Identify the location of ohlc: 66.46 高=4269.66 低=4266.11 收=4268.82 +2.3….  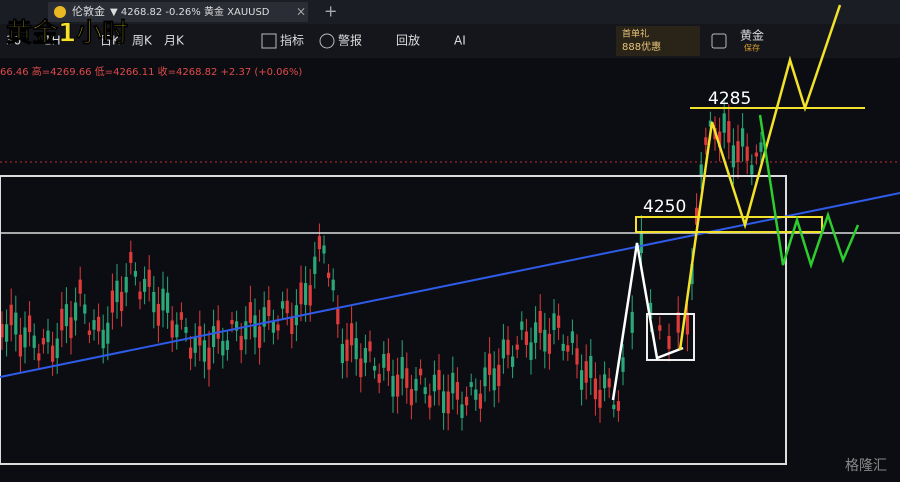
(151, 71).